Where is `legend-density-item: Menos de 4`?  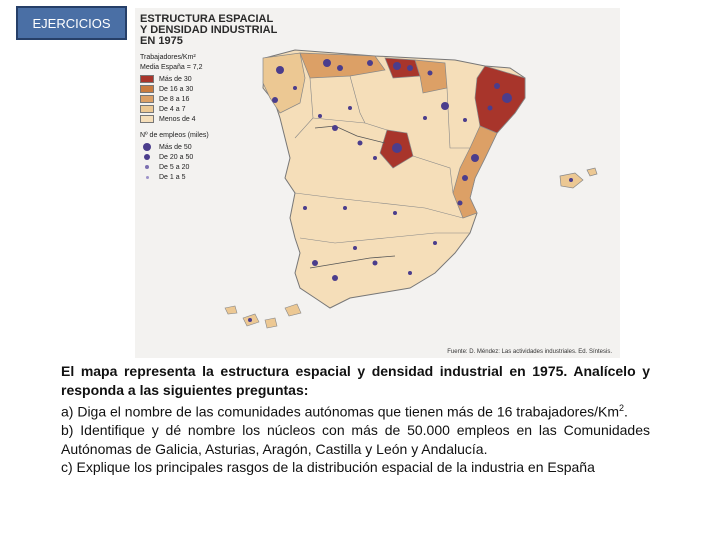
legend-density-item: Menos de 4 is located at coordinates (174, 119).